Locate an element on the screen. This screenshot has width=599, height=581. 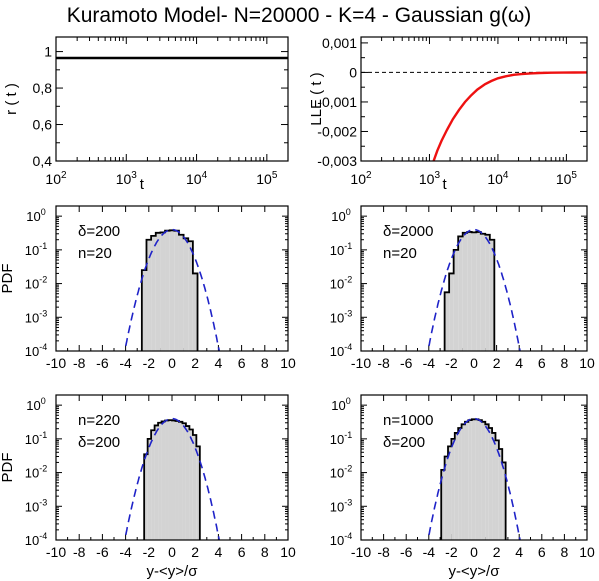
annotation-label: n=1000 is located at coordinates (408, 420).